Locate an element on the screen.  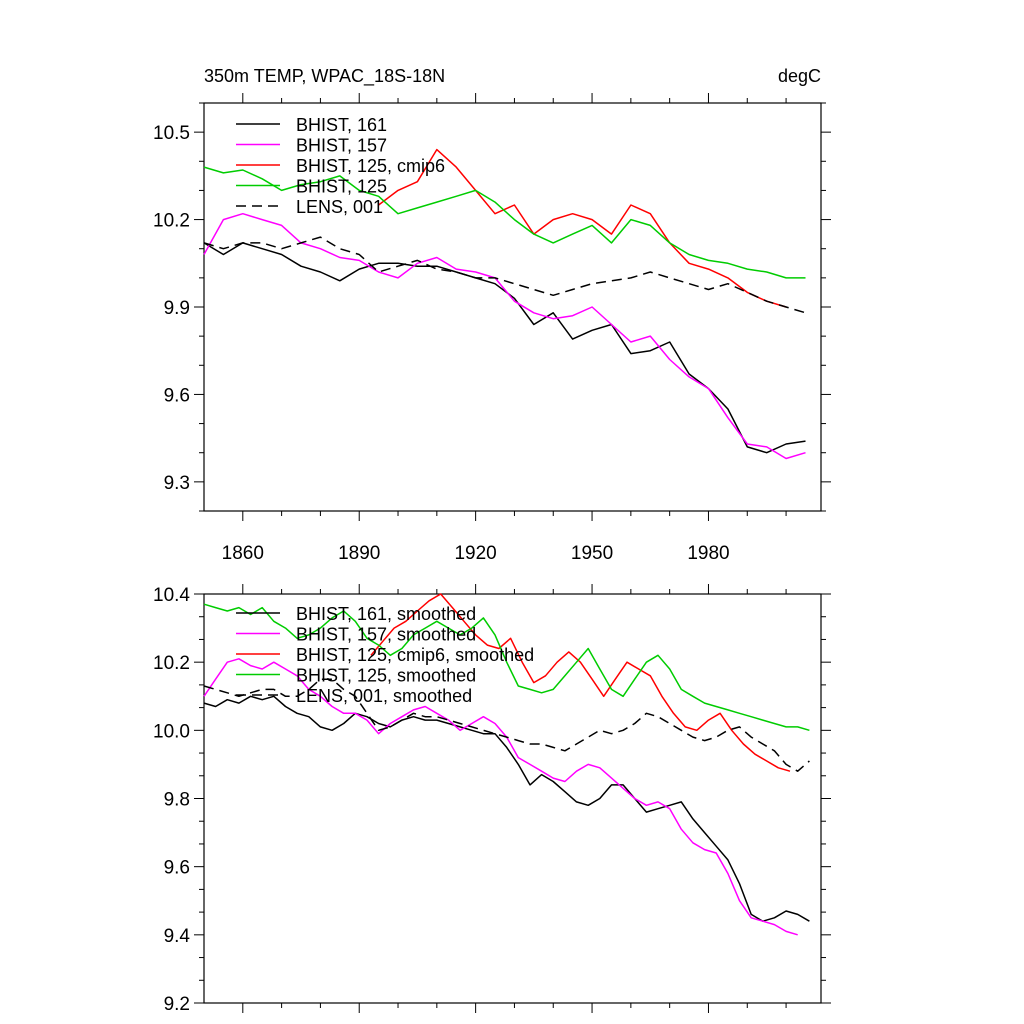
legend-label: BHIST, 125, smoothed is located at coordinates (386, 676).